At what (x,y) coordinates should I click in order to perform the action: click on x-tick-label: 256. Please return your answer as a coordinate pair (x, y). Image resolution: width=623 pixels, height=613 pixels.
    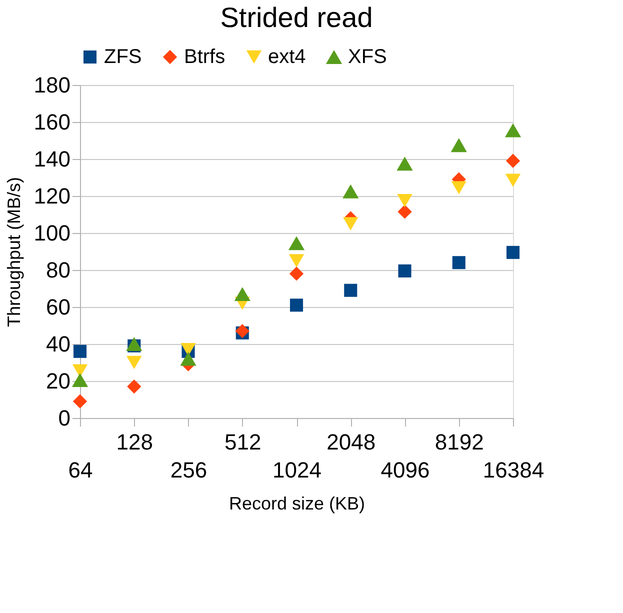
    Looking at the image, I should click on (189, 470).